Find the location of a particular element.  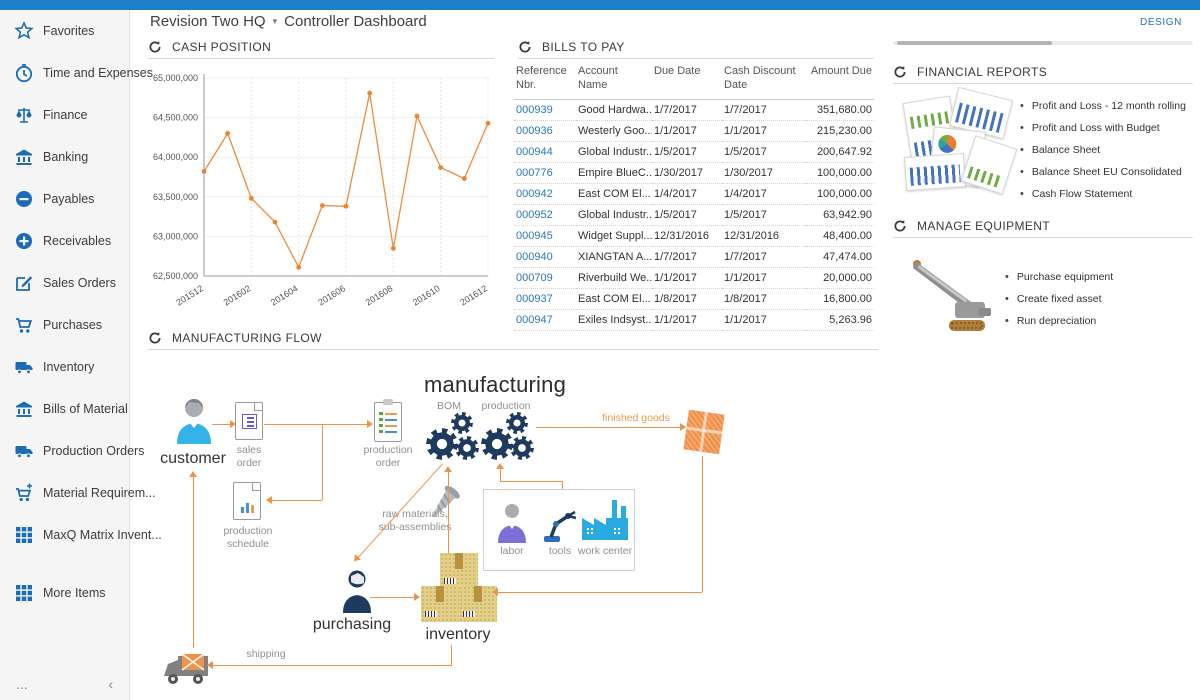

plus-circle-icon is located at coordinates (24, 241).